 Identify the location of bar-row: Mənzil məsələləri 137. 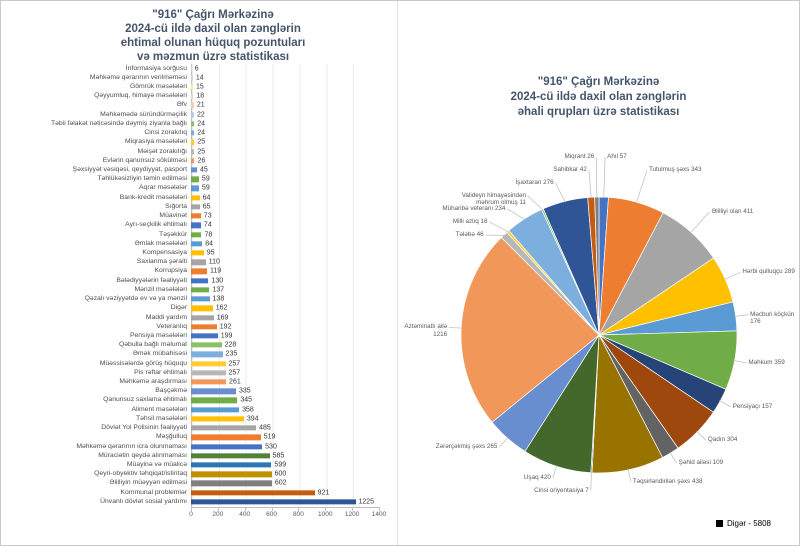
(199, 289).